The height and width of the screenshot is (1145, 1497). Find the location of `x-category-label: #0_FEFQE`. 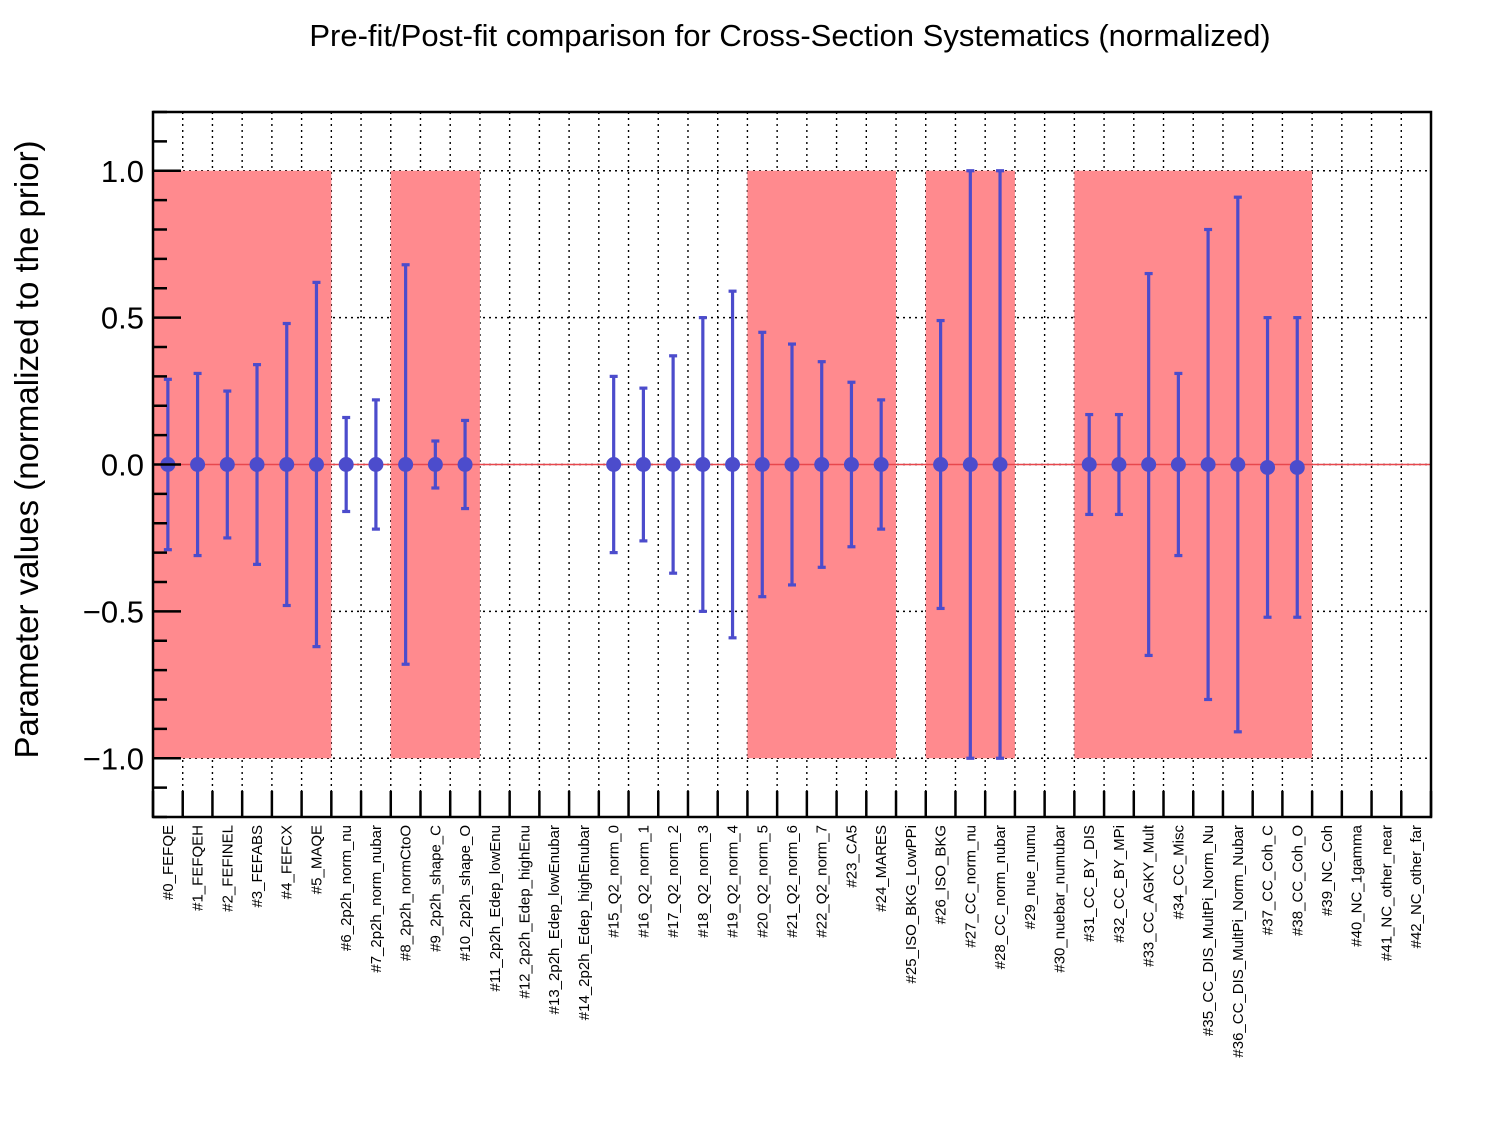

x-category-label: #0_FEFQE is located at coordinates (168, 862).